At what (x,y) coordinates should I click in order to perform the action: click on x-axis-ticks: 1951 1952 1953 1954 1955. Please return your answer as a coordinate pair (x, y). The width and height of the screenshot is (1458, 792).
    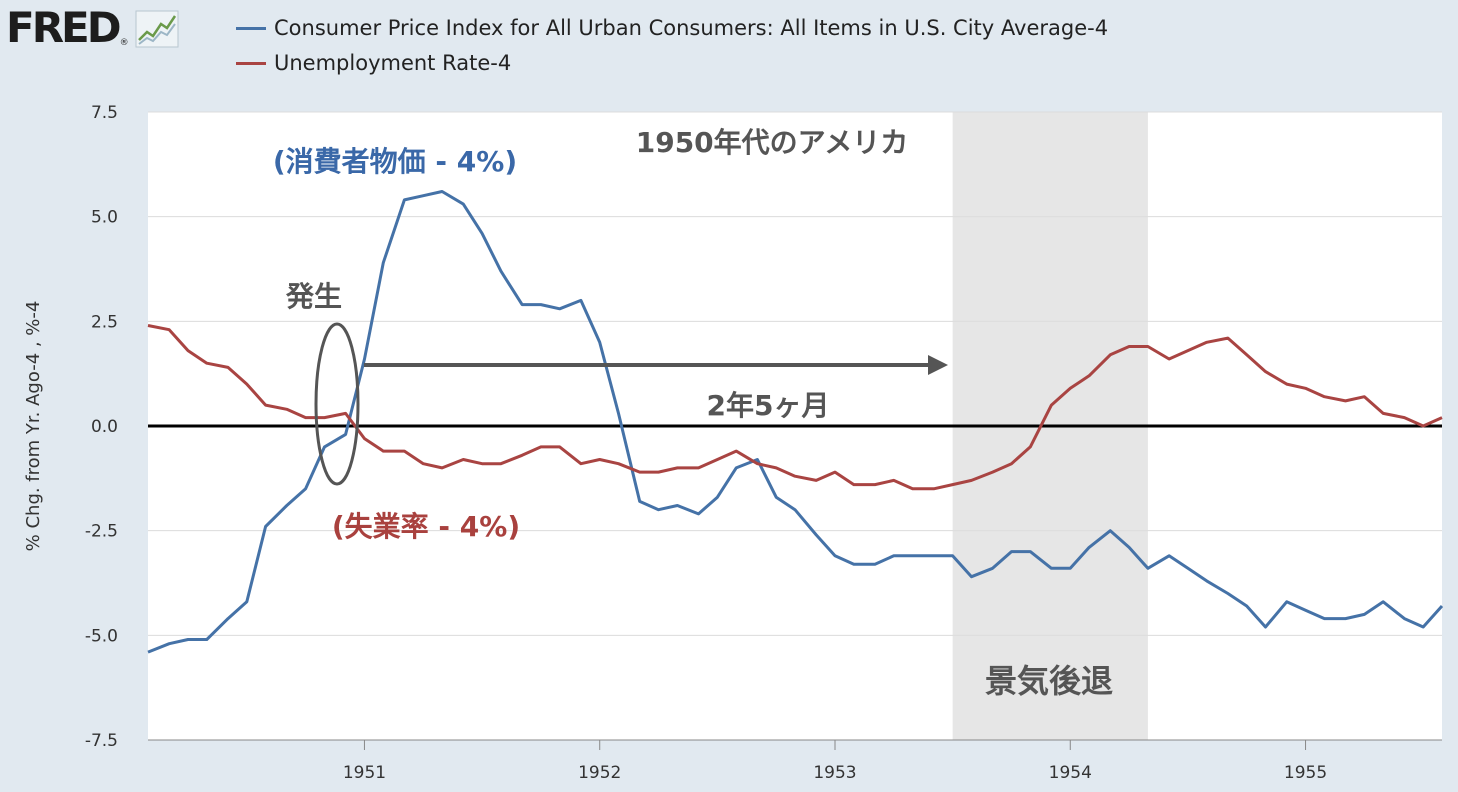
    Looking at the image, I should click on (795, 761).